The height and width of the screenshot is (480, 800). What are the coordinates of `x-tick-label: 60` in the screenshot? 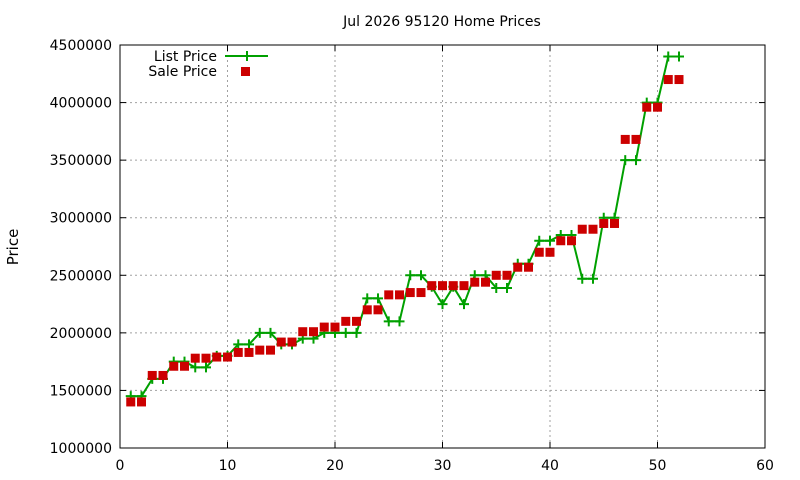 It's located at (765, 466).